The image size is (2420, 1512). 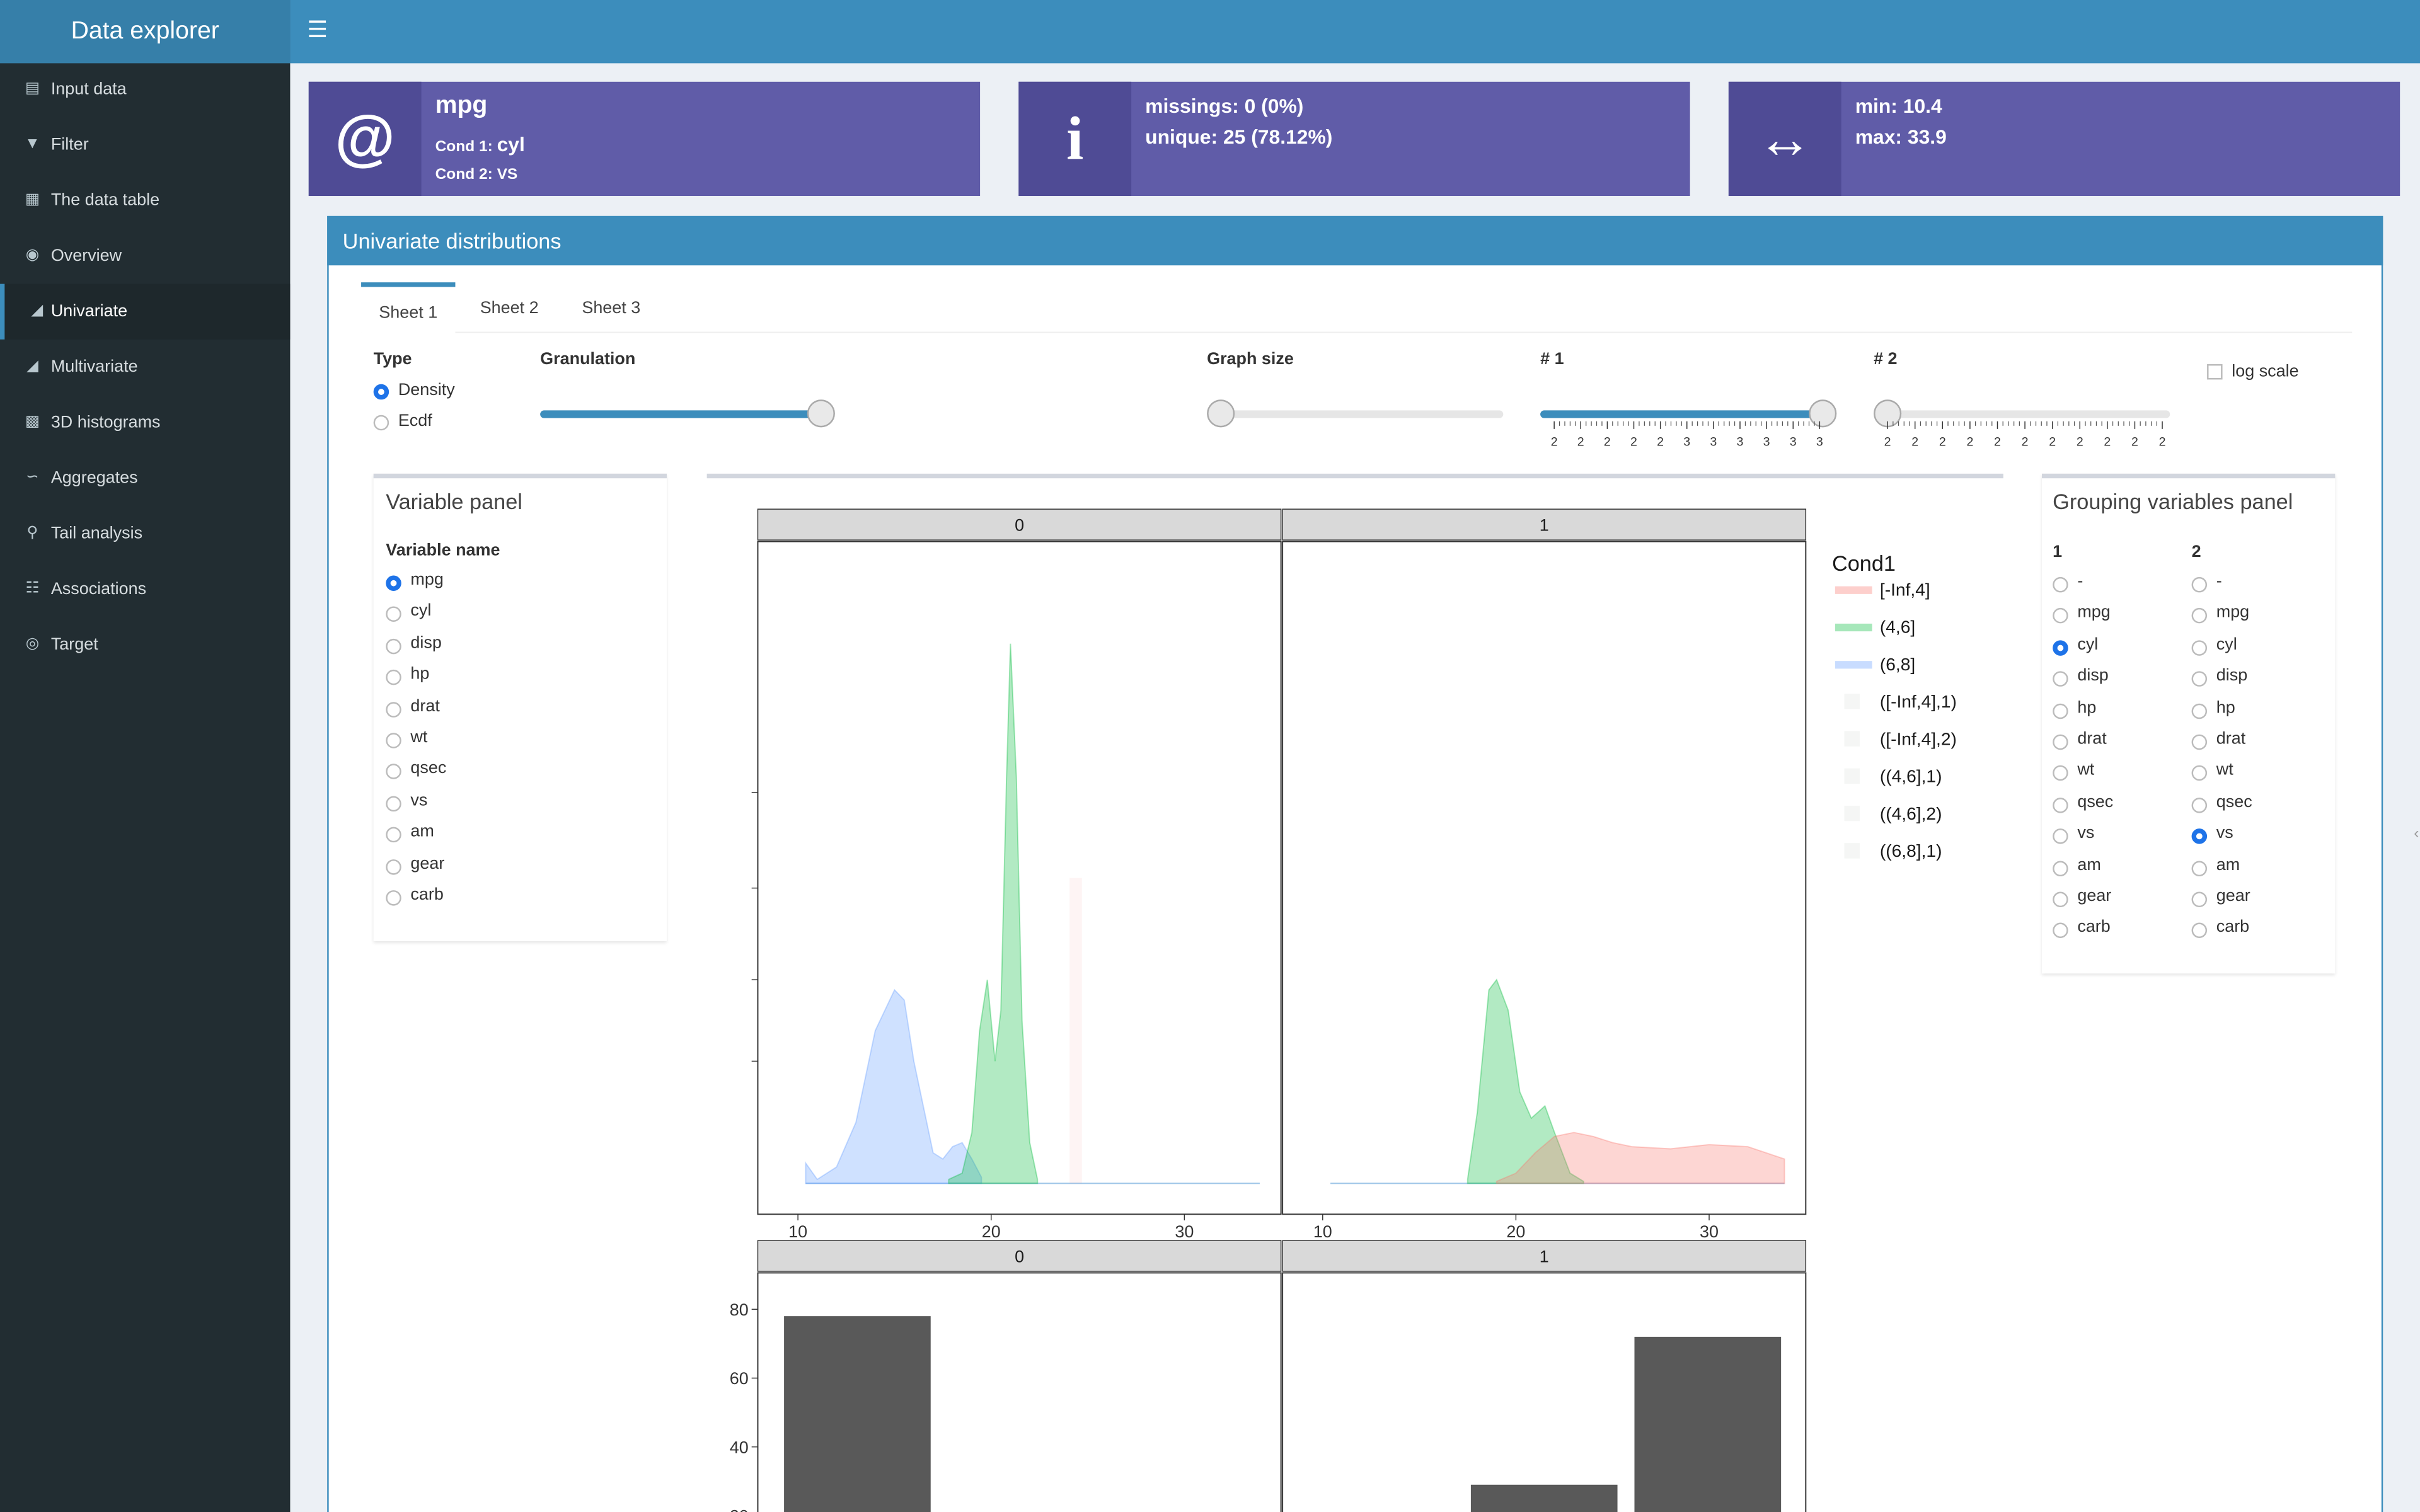 What do you see at coordinates (145, 145) in the screenshot?
I see `sidebar-item-filter: ▼ Filter` at bounding box center [145, 145].